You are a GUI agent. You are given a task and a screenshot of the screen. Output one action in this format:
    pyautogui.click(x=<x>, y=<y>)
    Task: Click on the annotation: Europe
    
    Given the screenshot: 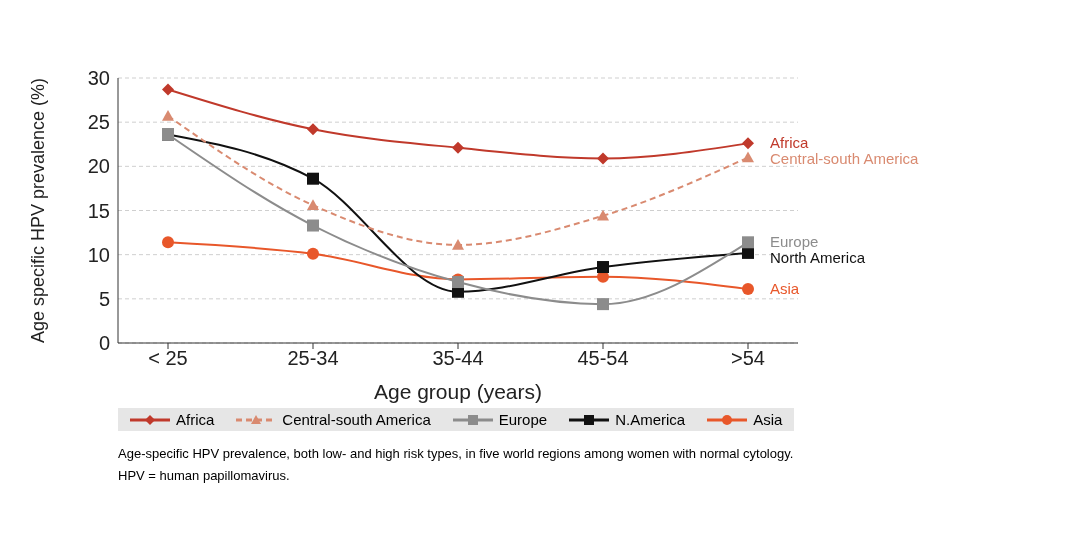 What is the action you would take?
    pyautogui.click(x=794, y=242)
    